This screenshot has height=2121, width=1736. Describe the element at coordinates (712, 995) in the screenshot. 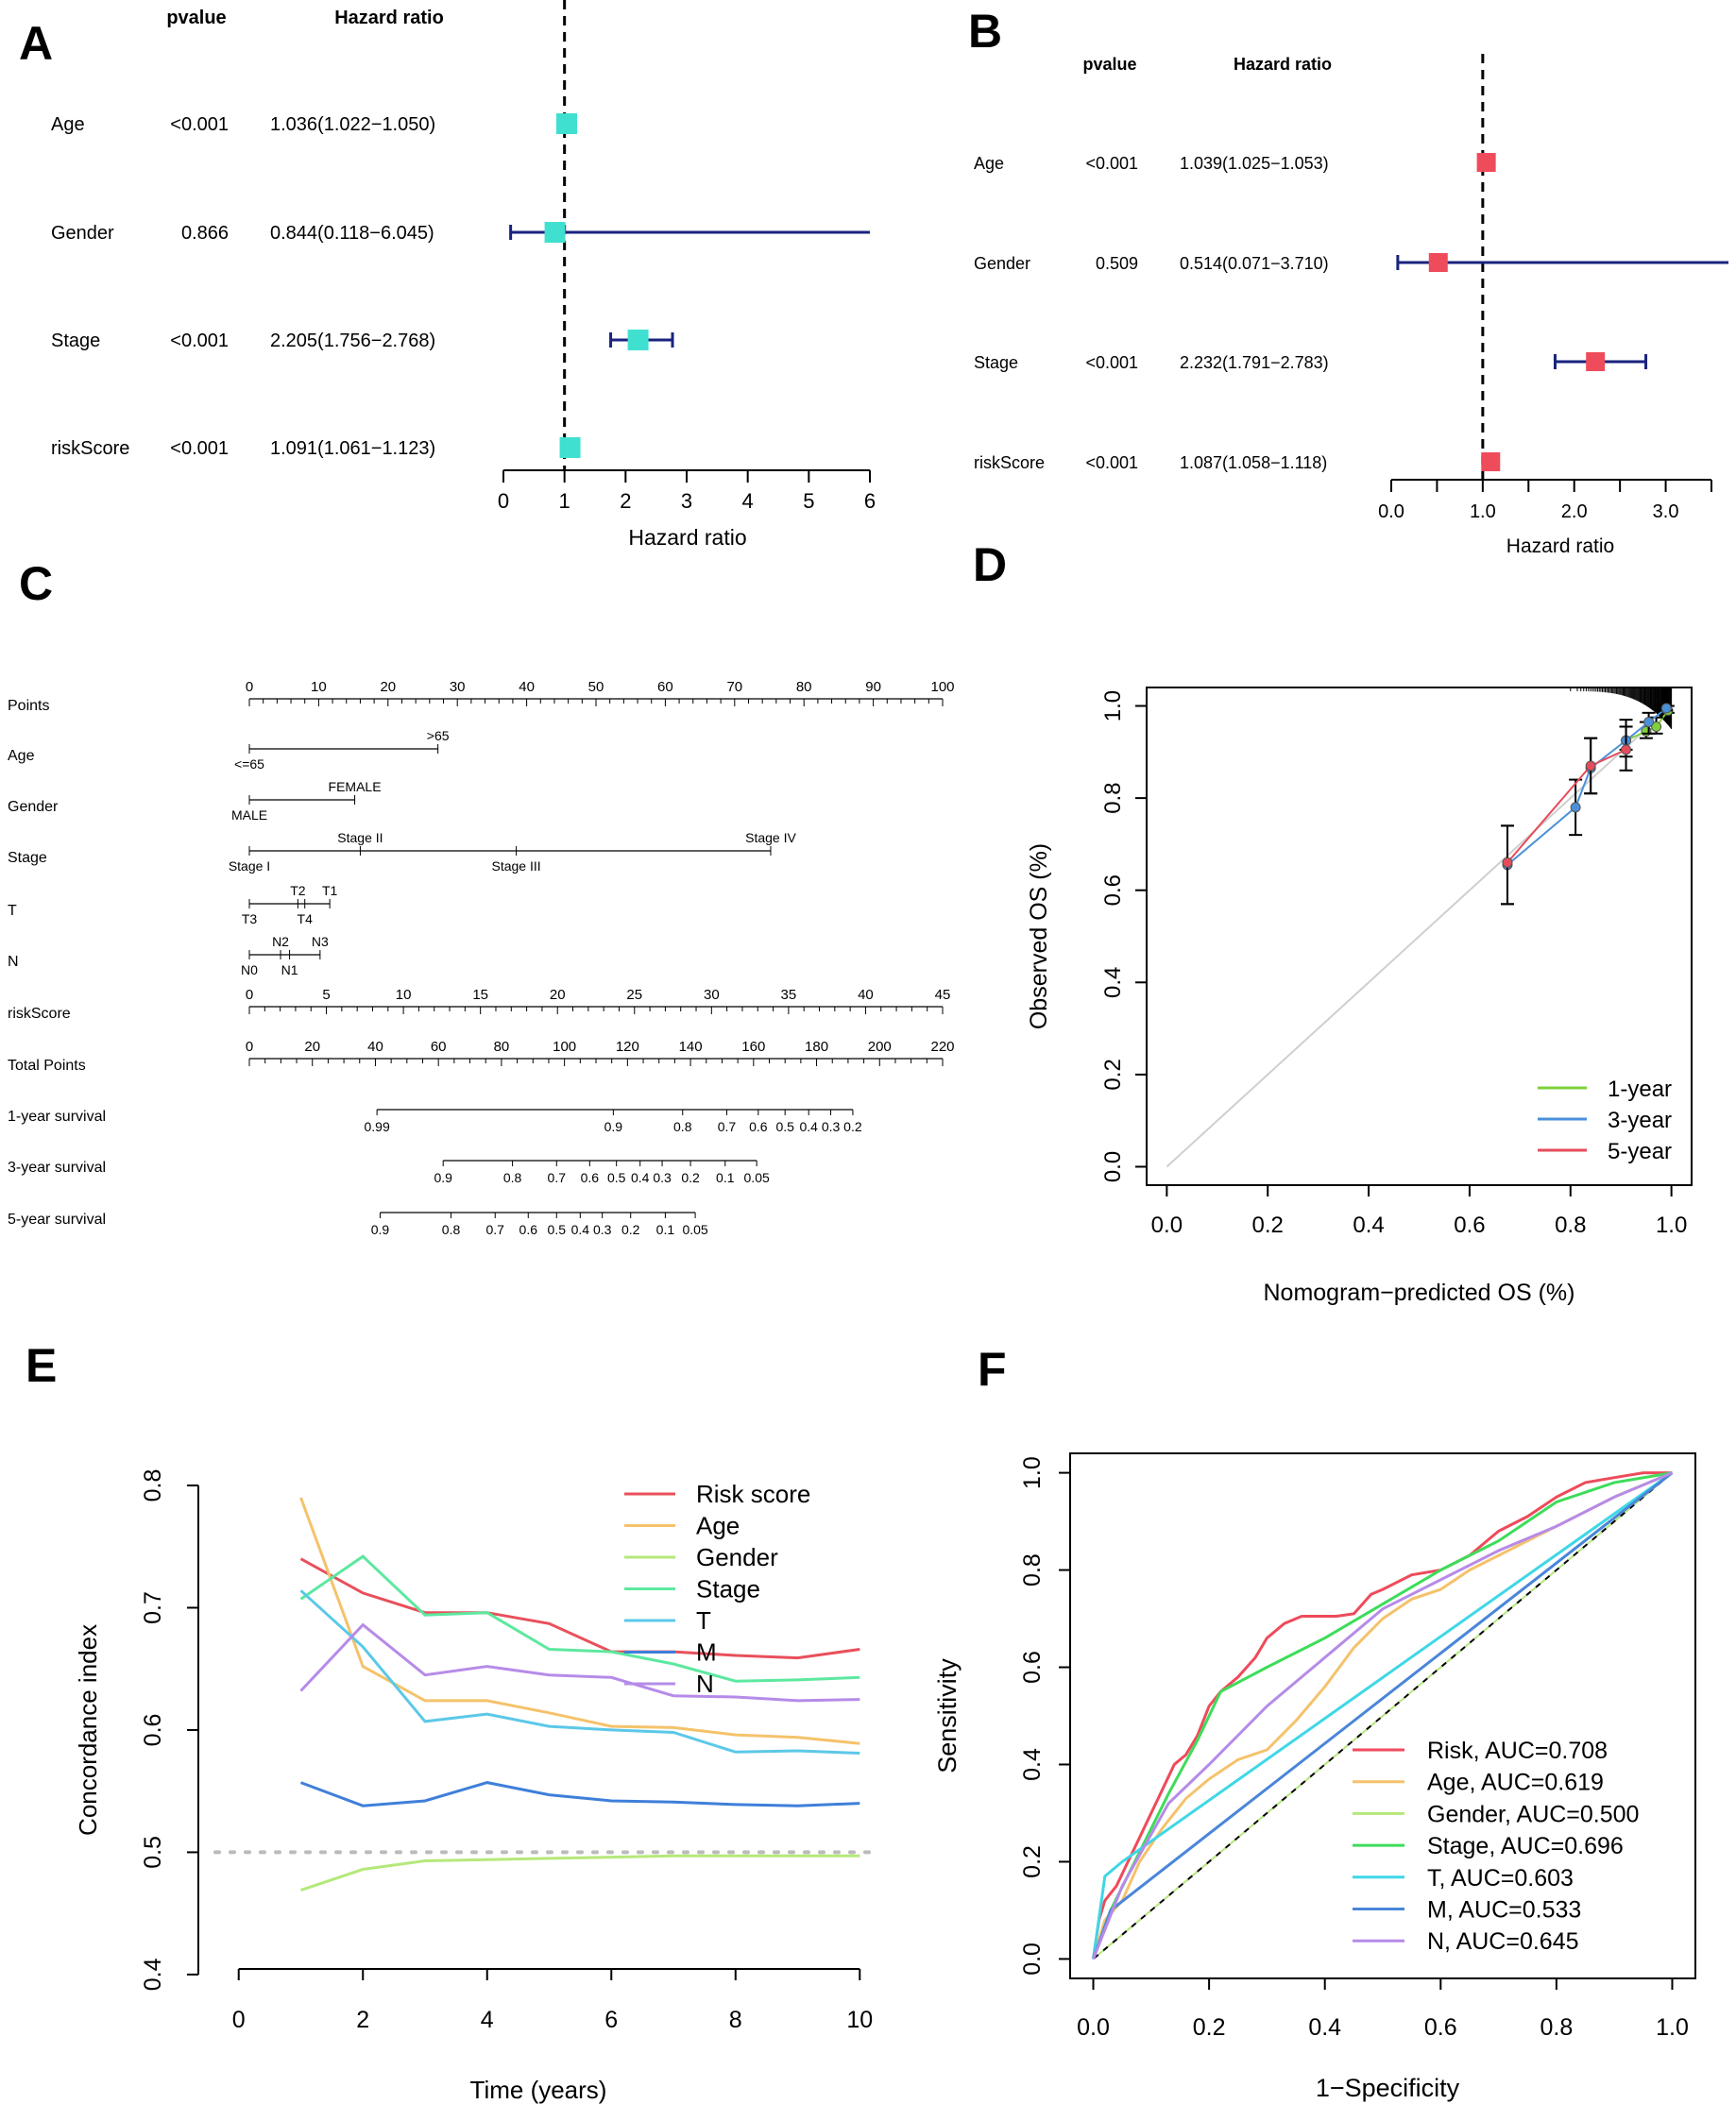

I see `nomogram-tick-label: 30` at that location.